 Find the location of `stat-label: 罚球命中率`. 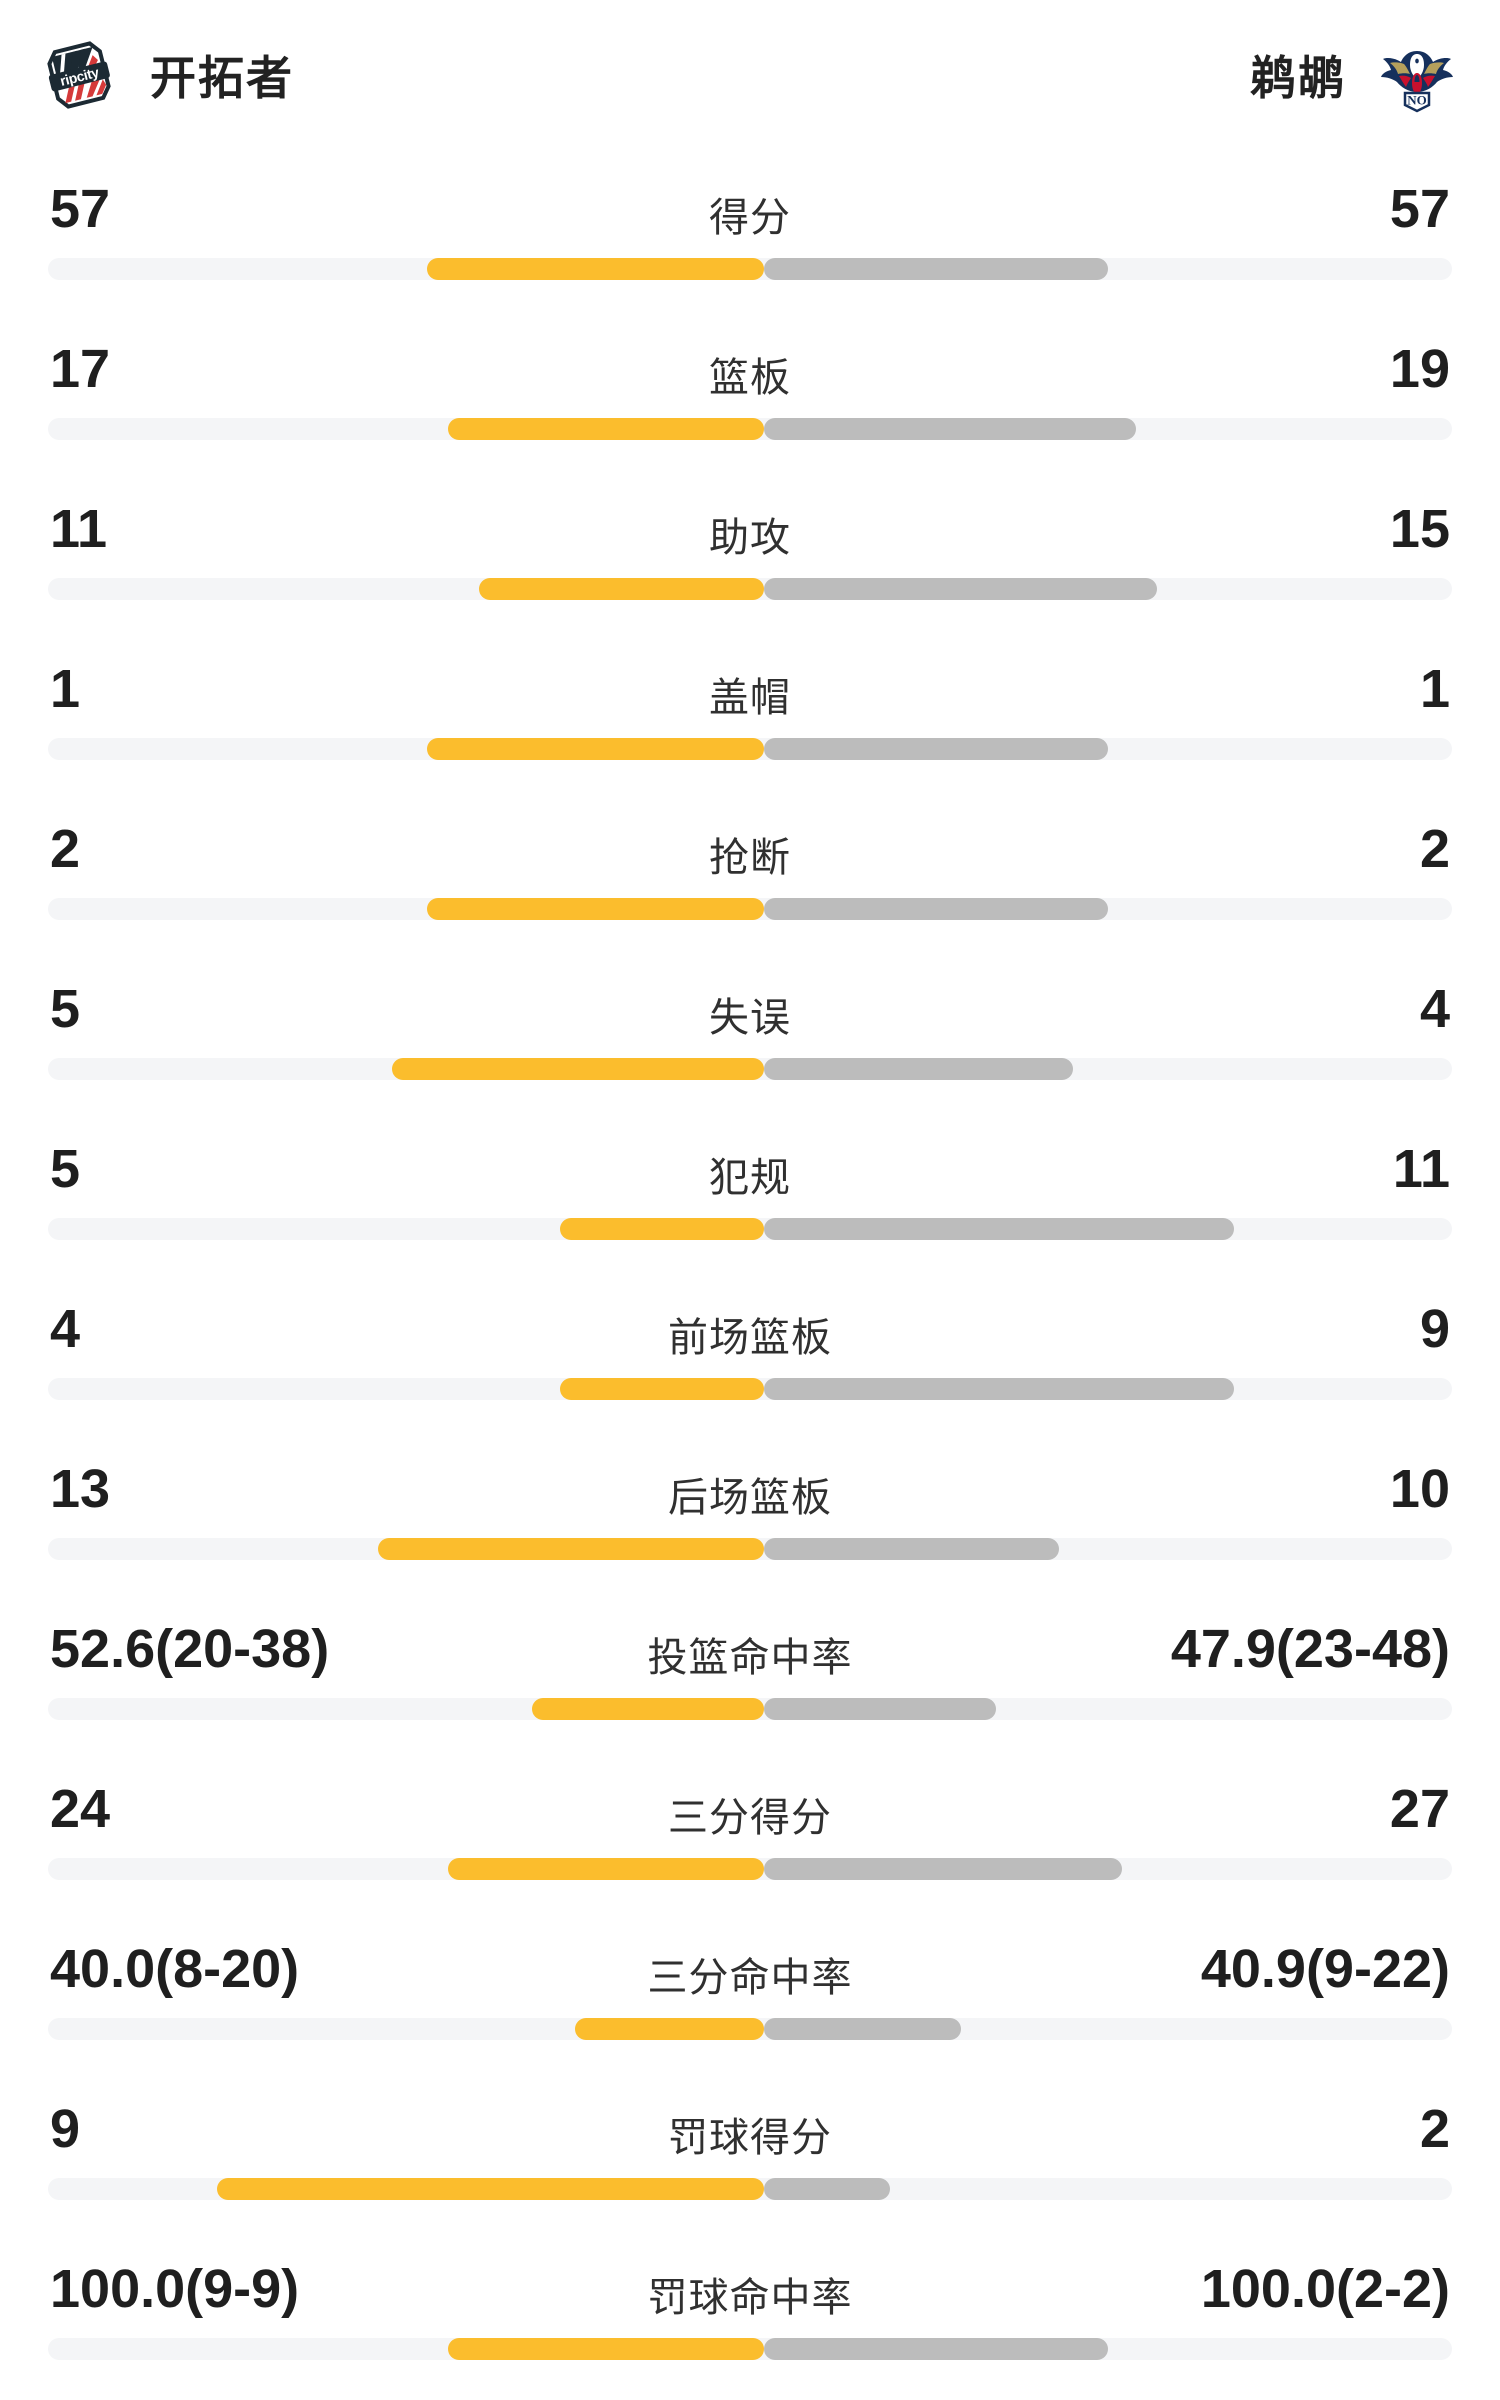

stat-label: 罚球命中率 is located at coordinates (750, 2298).